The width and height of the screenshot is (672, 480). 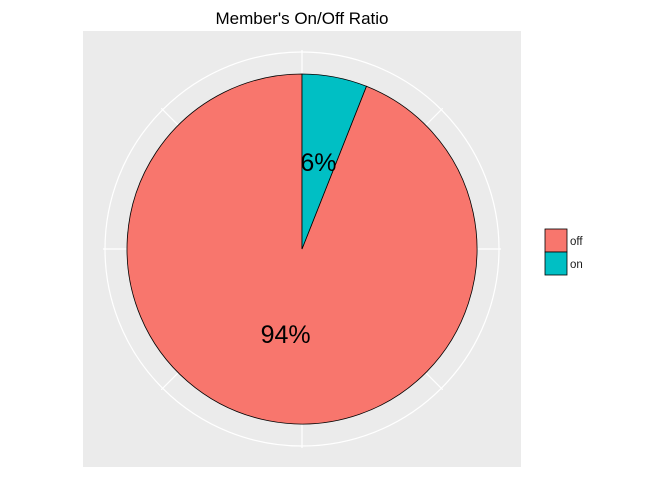 I want to click on slice-label-on: 6%, so click(x=318, y=163).